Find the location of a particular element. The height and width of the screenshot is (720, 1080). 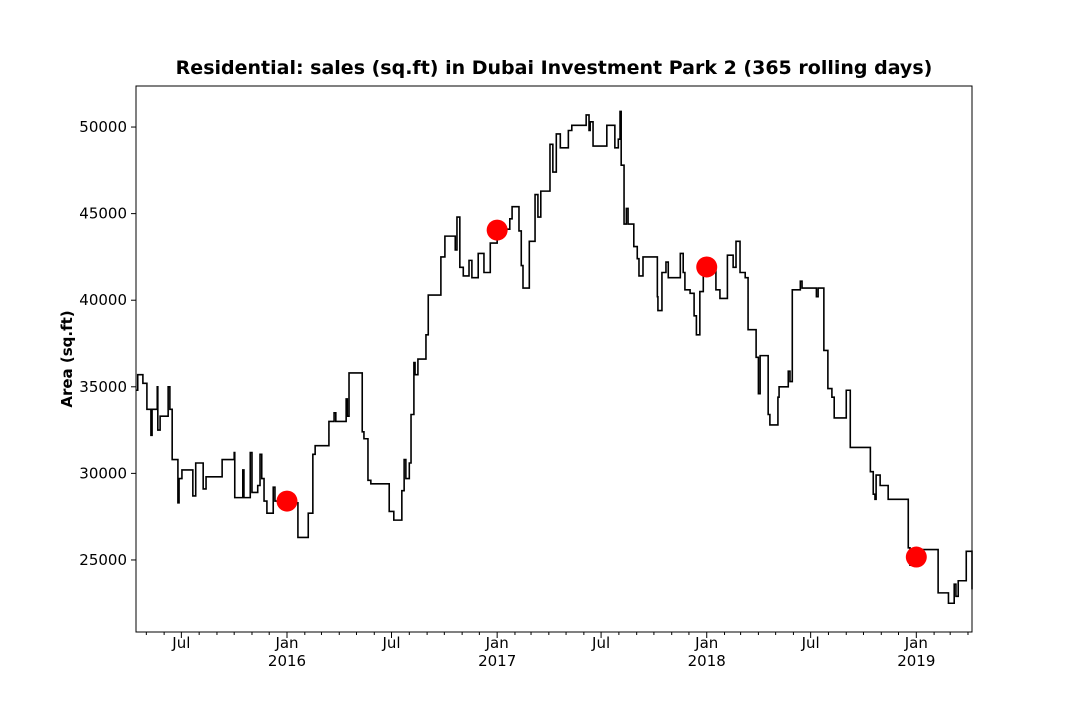

y-tick-label: 50000 is located at coordinates (103, 127).